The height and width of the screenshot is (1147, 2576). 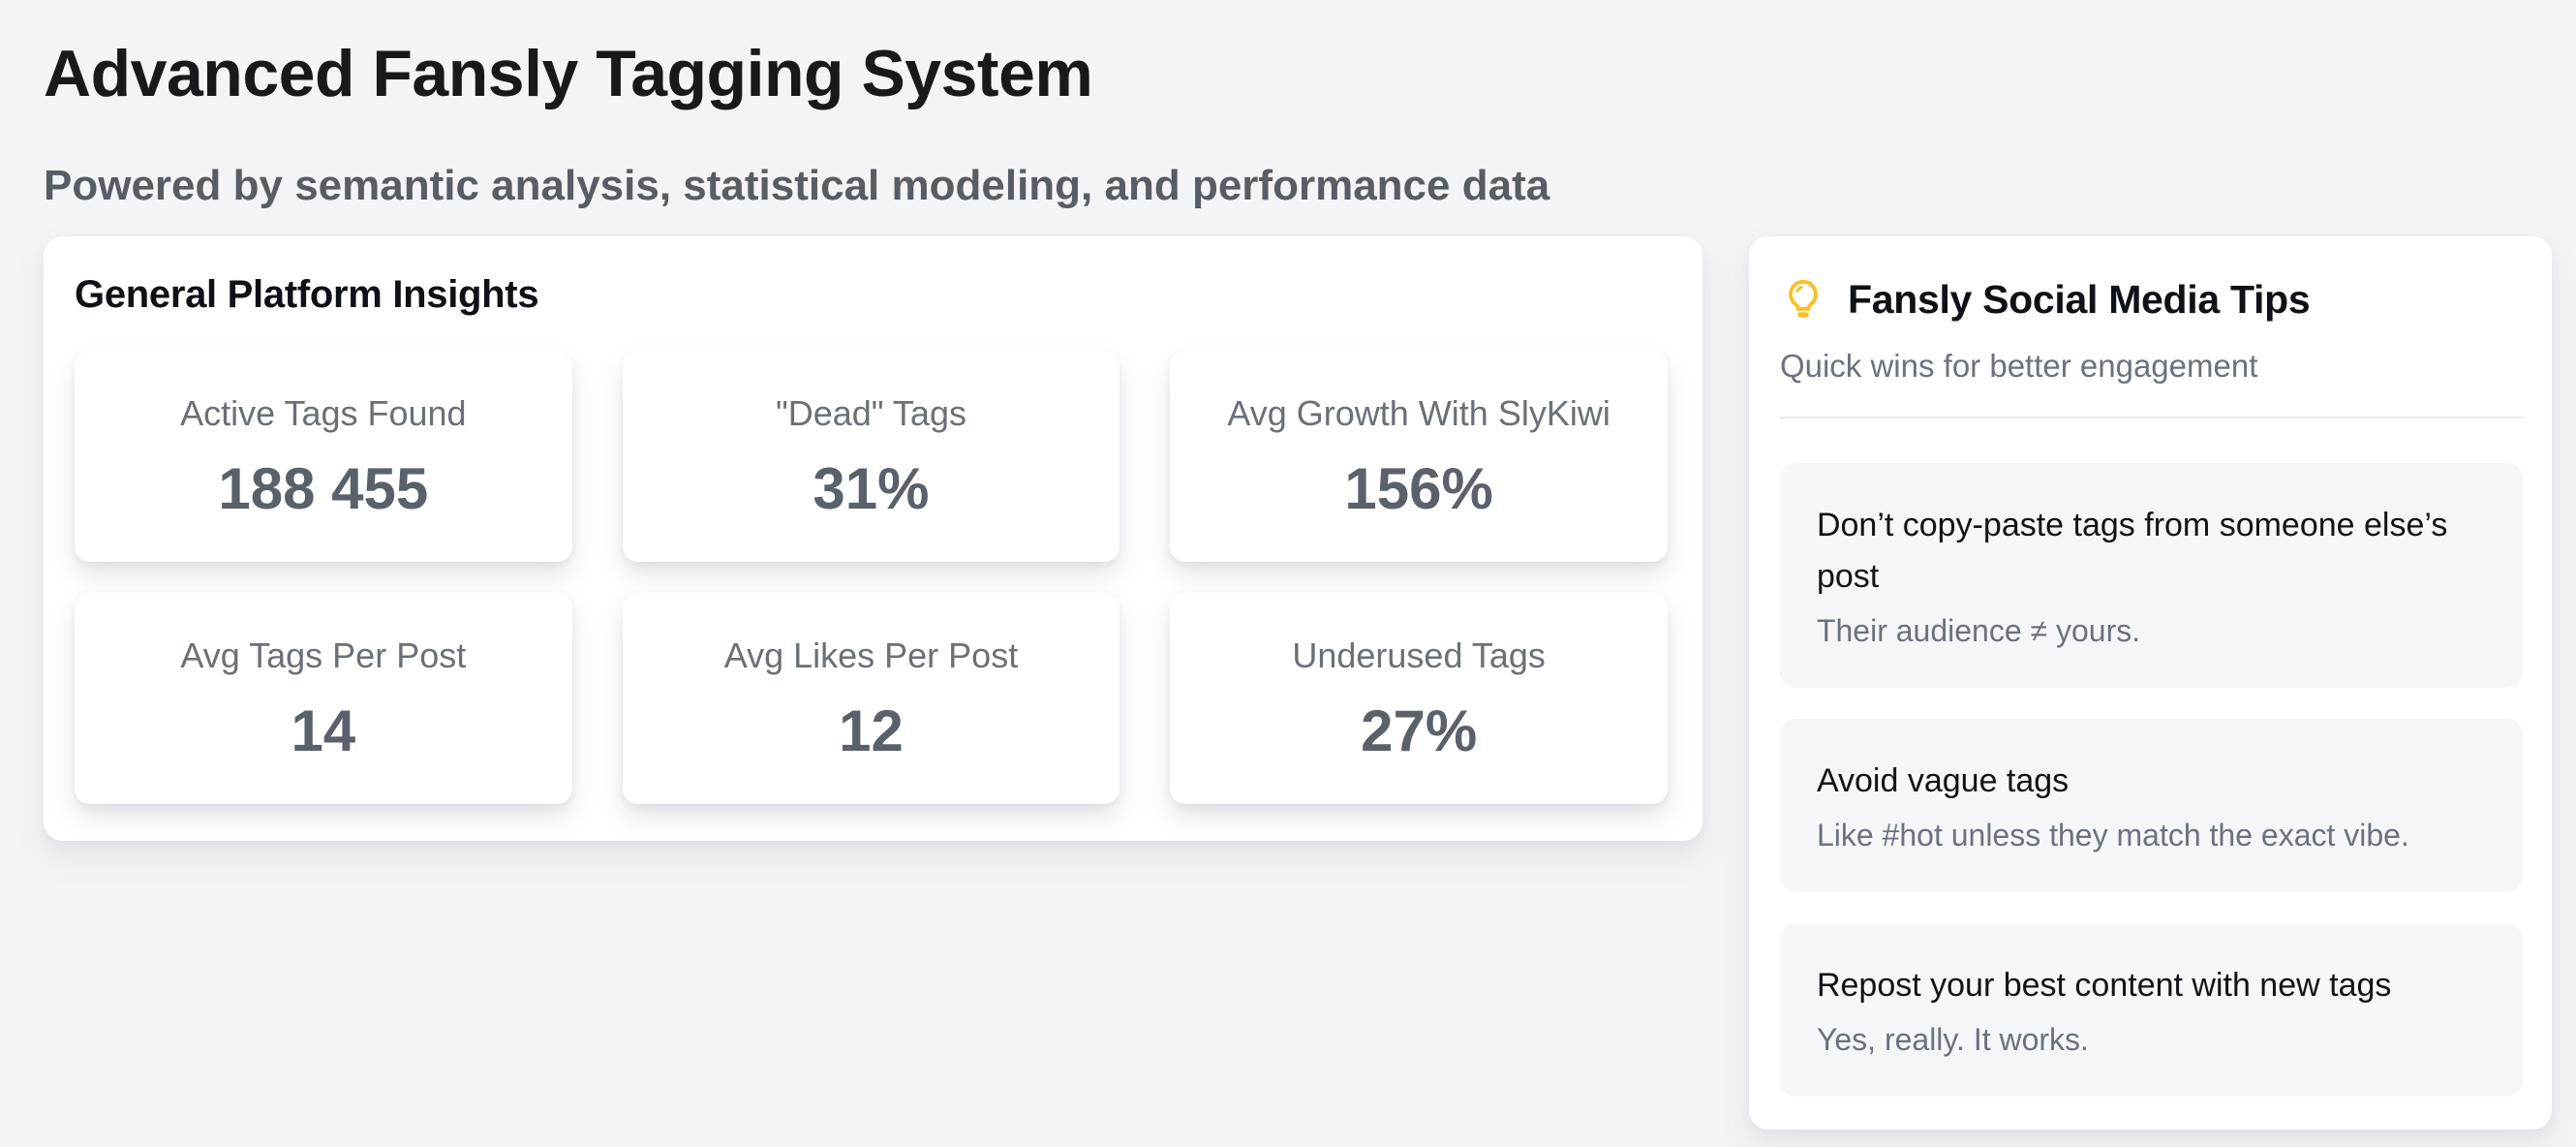 What do you see at coordinates (1418, 413) in the screenshot?
I see `stat-label: Avg Growth With SlyKiwi` at bounding box center [1418, 413].